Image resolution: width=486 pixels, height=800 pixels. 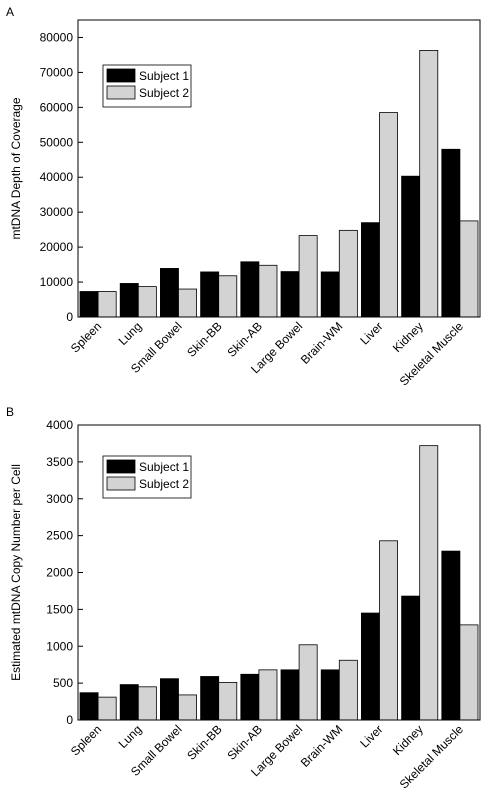 I want to click on y-tick-label: 500, so click(x=63, y=683).